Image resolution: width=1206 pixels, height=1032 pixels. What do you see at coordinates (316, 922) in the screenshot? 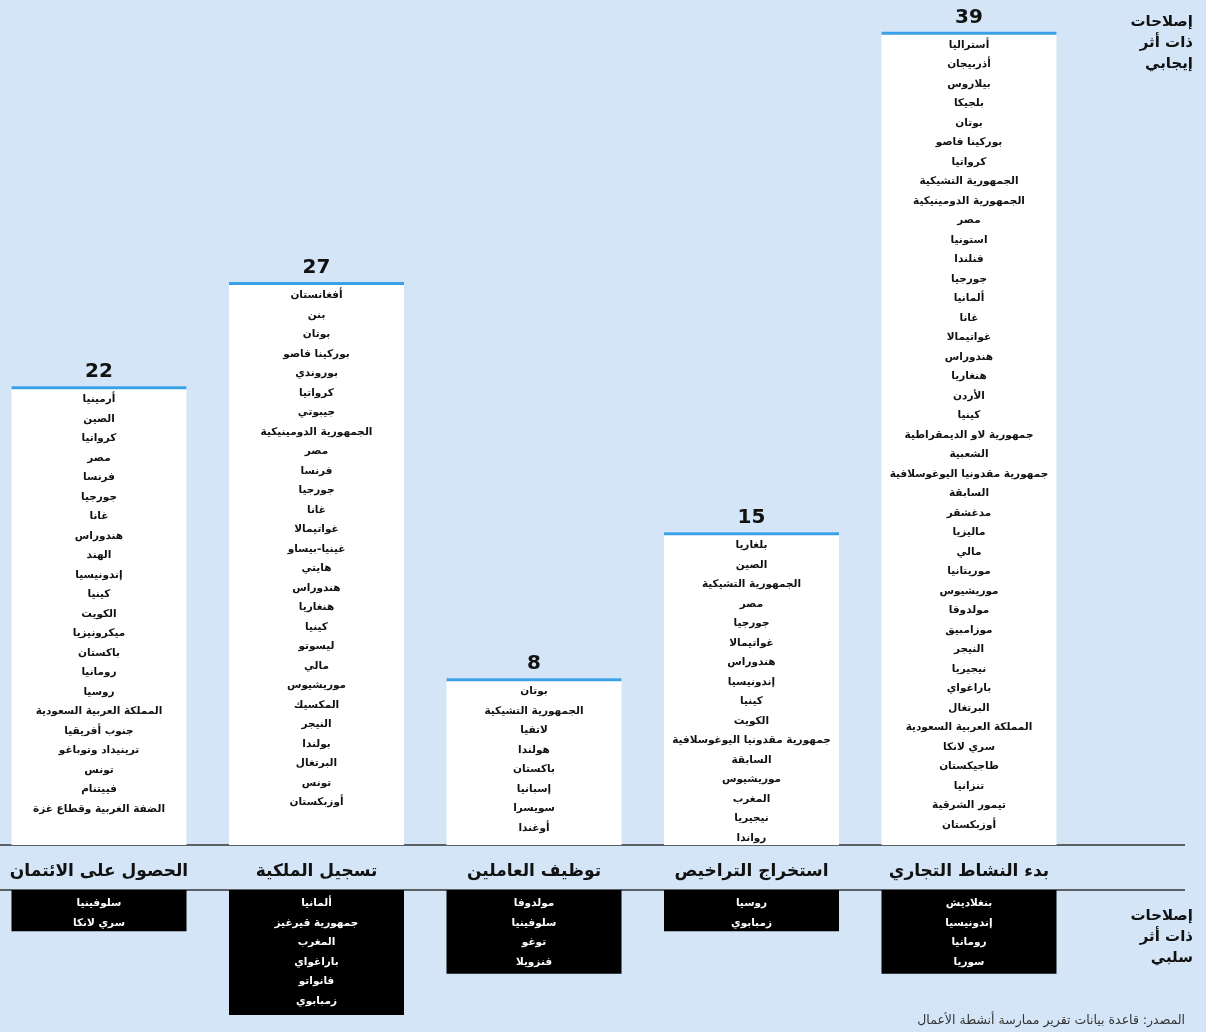
I see `annotation: جمهورية قيرغيز` at bounding box center [316, 922].